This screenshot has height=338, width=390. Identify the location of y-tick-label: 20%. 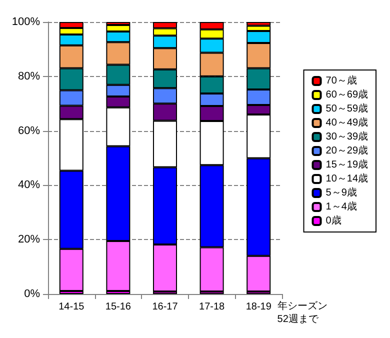
(29, 240).